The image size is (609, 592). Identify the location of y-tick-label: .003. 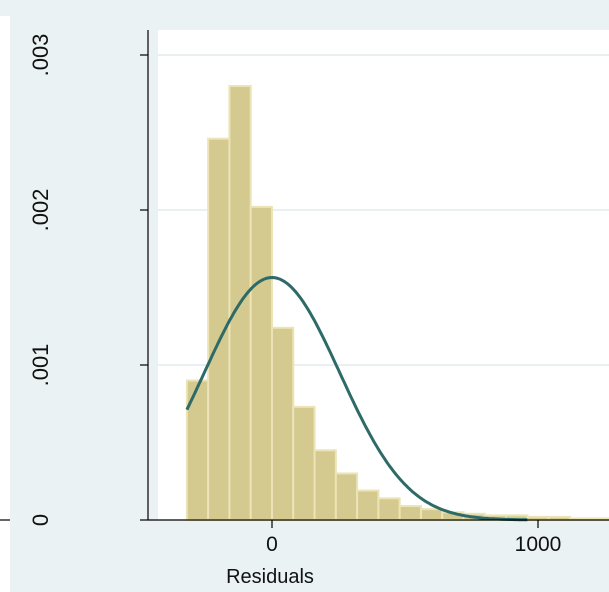
(40, 55).